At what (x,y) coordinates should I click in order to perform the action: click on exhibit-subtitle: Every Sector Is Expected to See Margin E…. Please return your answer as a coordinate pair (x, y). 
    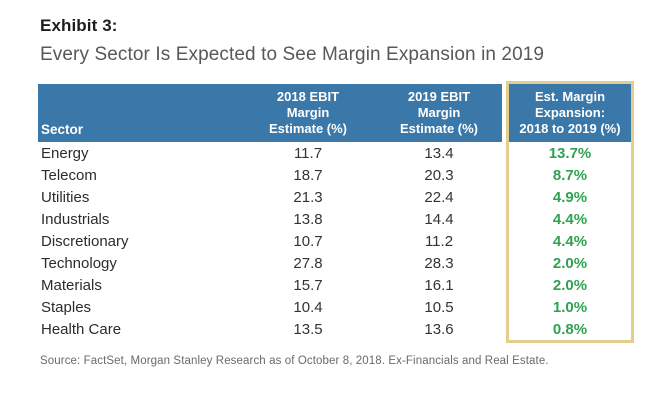
    Looking at the image, I should click on (292, 54).